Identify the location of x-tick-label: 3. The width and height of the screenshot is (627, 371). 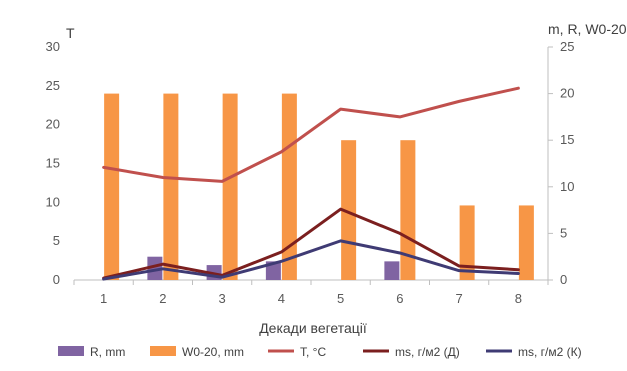
(222, 298).